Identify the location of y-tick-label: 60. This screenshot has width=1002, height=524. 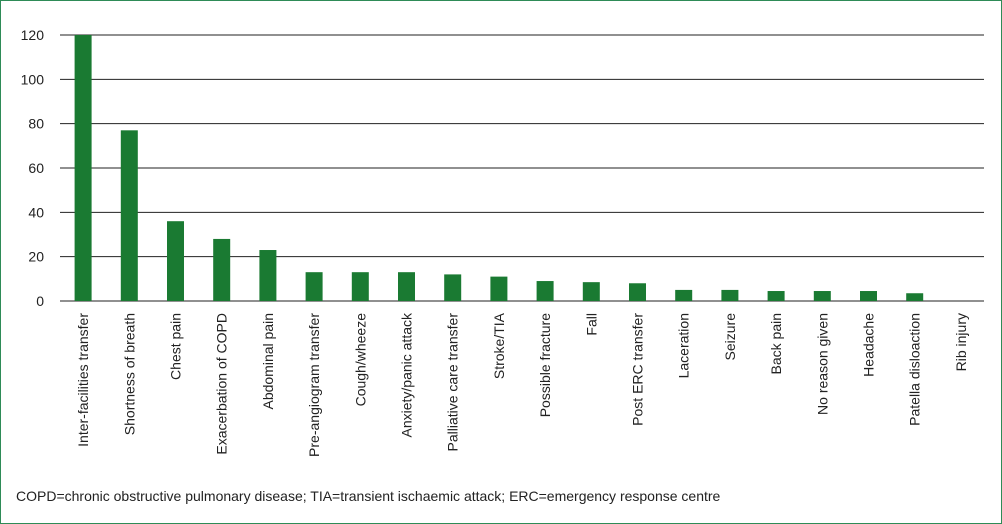
(36, 168).